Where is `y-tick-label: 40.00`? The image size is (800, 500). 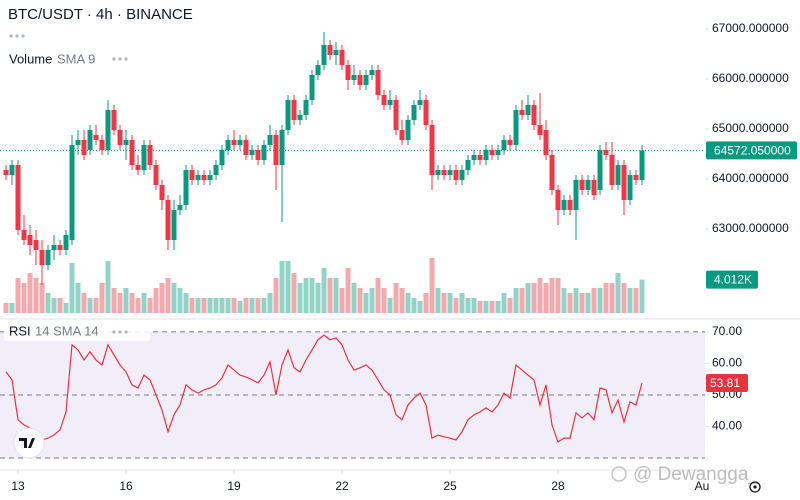
y-tick-label: 40.00 is located at coordinates (727, 426).